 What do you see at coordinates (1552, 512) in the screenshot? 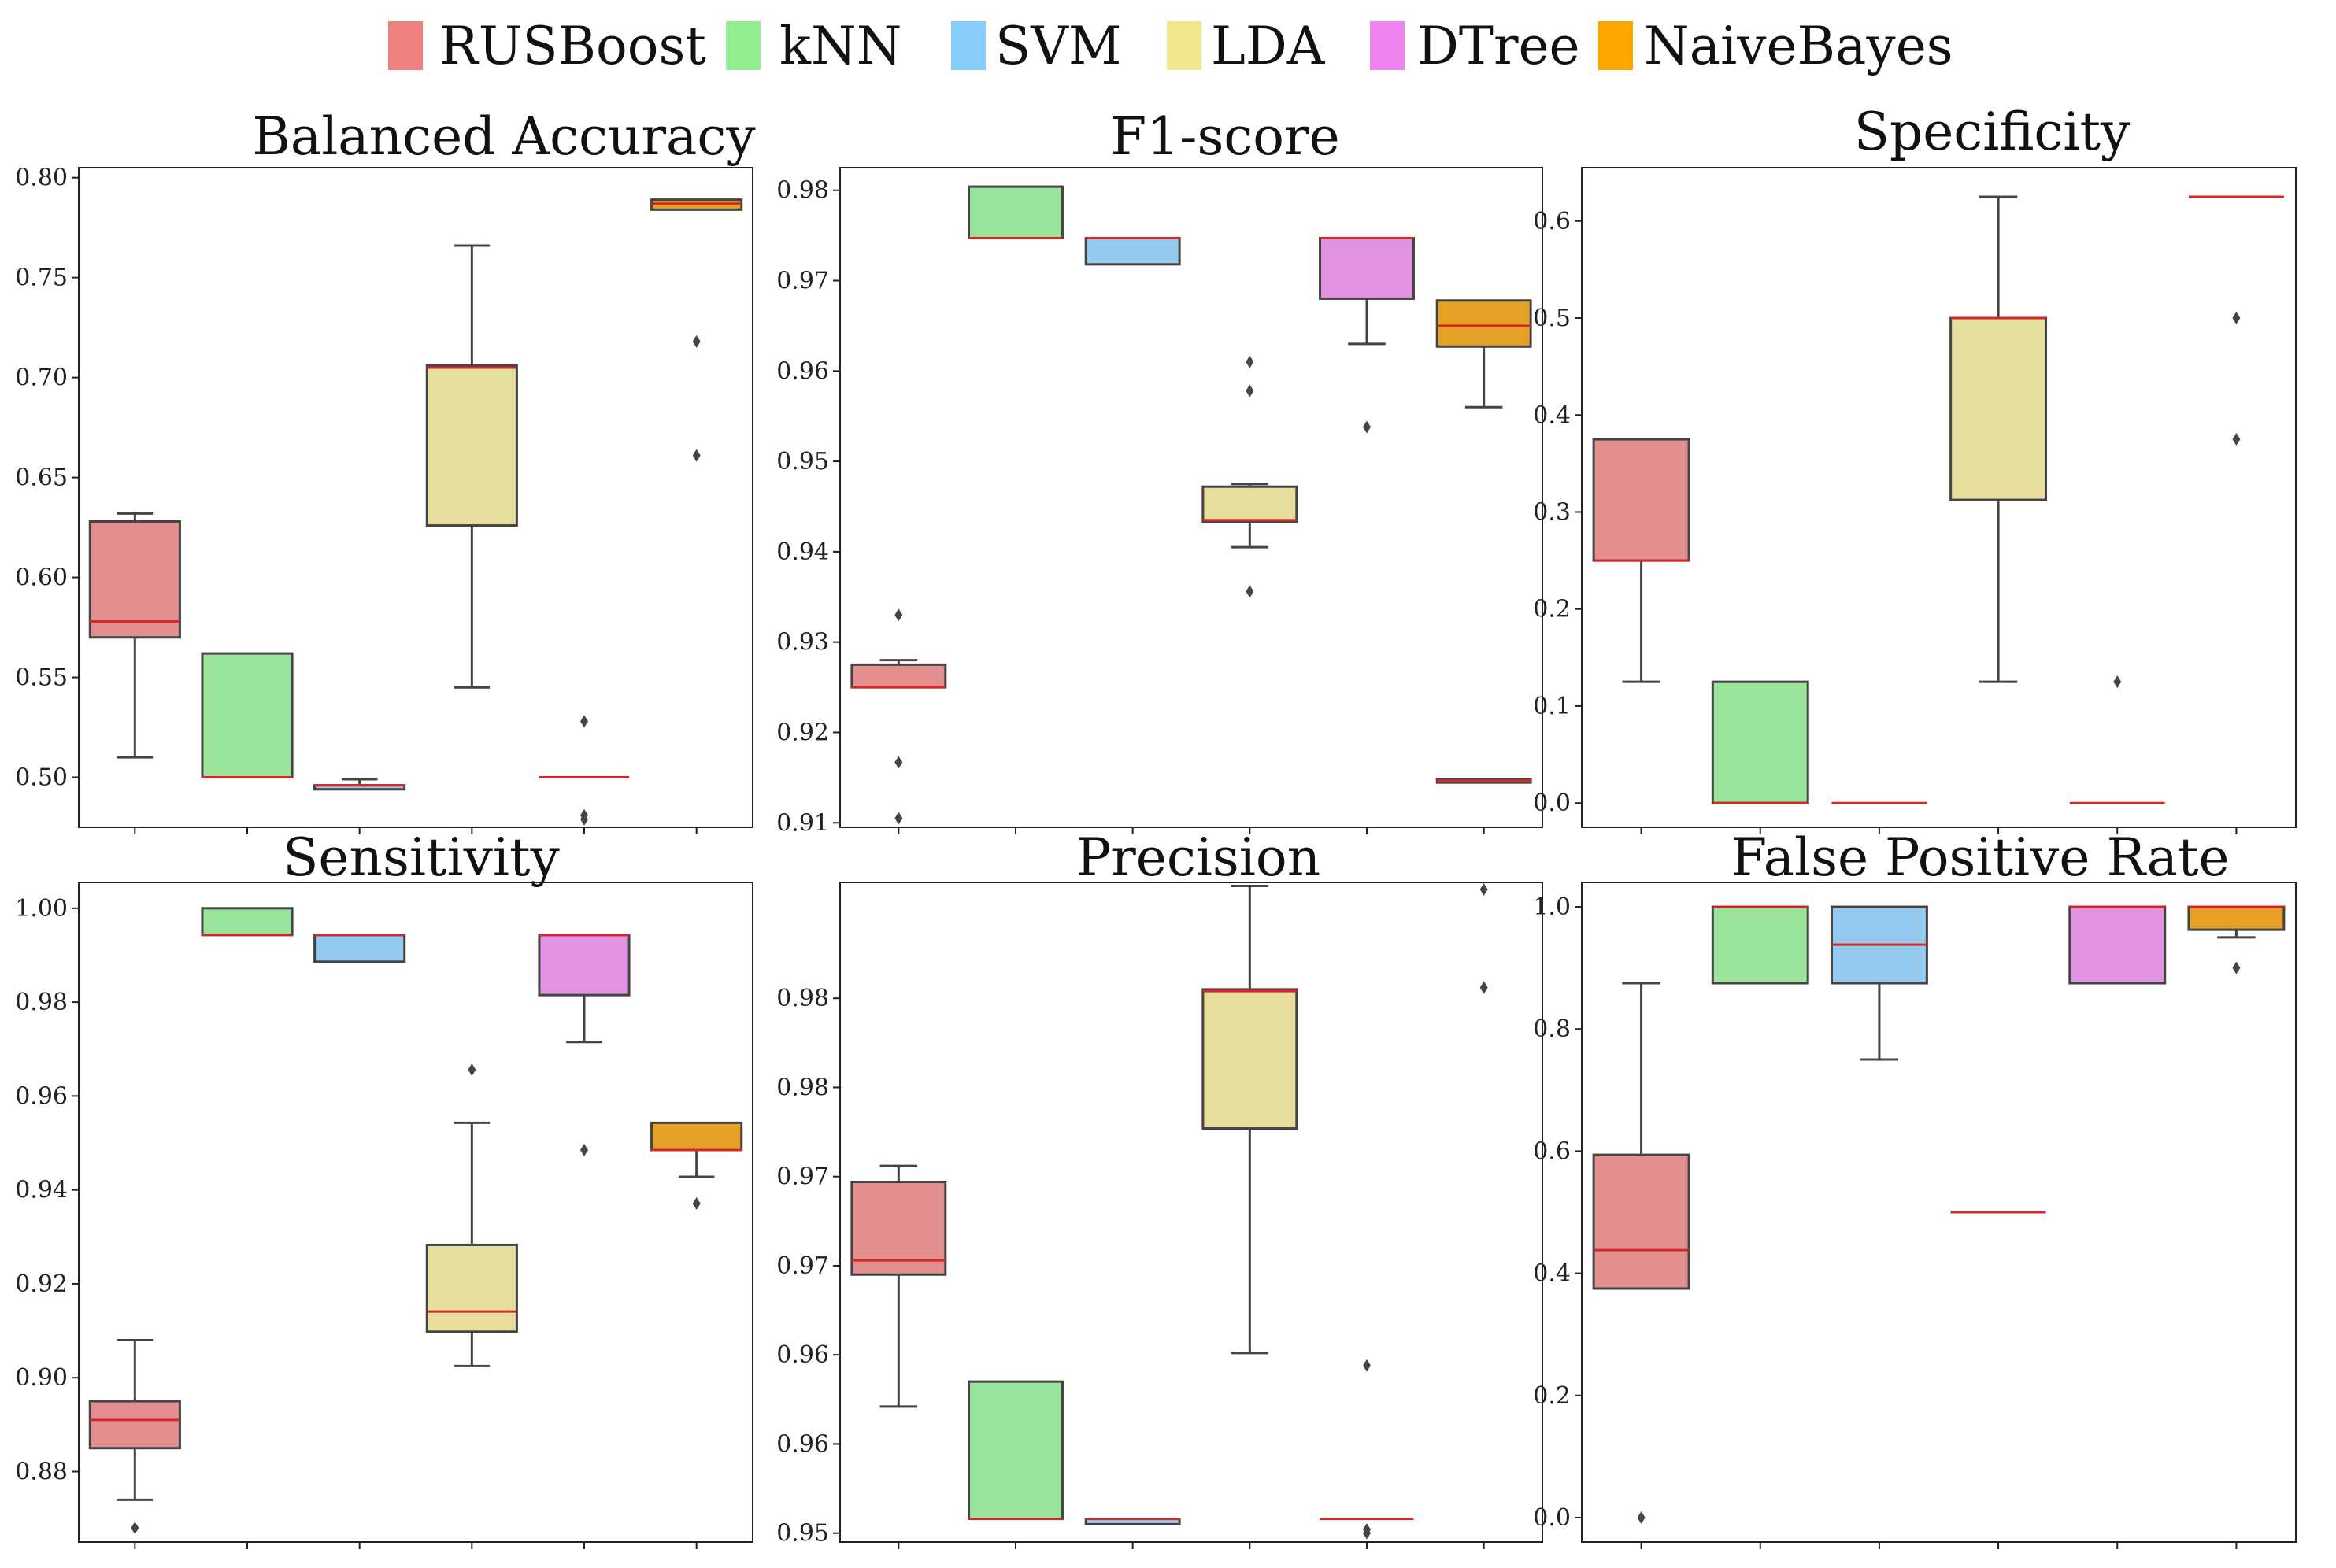
I see `y-tick-label: 0.3` at bounding box center [1552, 512].